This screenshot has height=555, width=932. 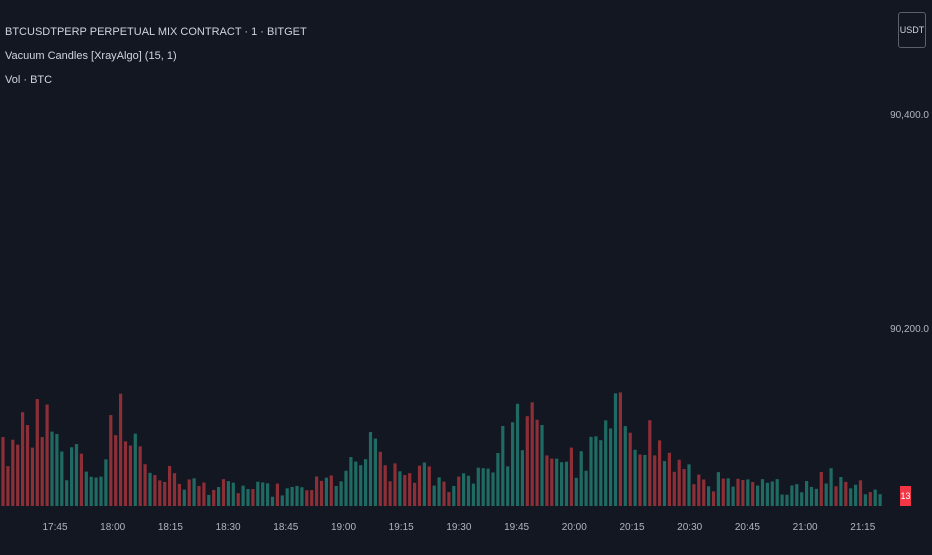 I want to click on x-axis-tick-label: 20:00, so click(x=574, y=527).